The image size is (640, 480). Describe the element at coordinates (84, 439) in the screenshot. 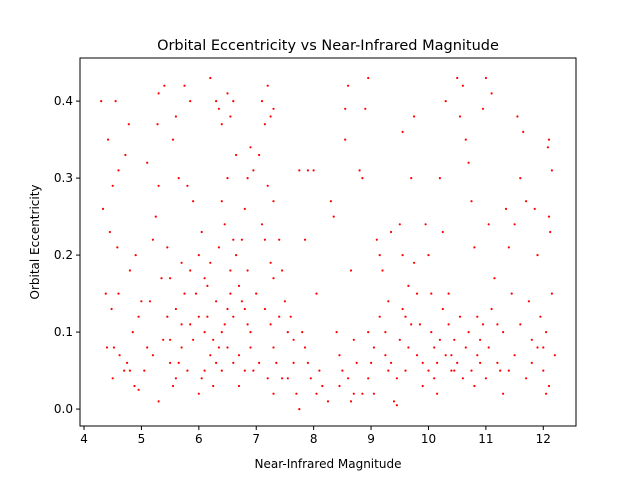

I see `x-tick-label: 4` at that location.